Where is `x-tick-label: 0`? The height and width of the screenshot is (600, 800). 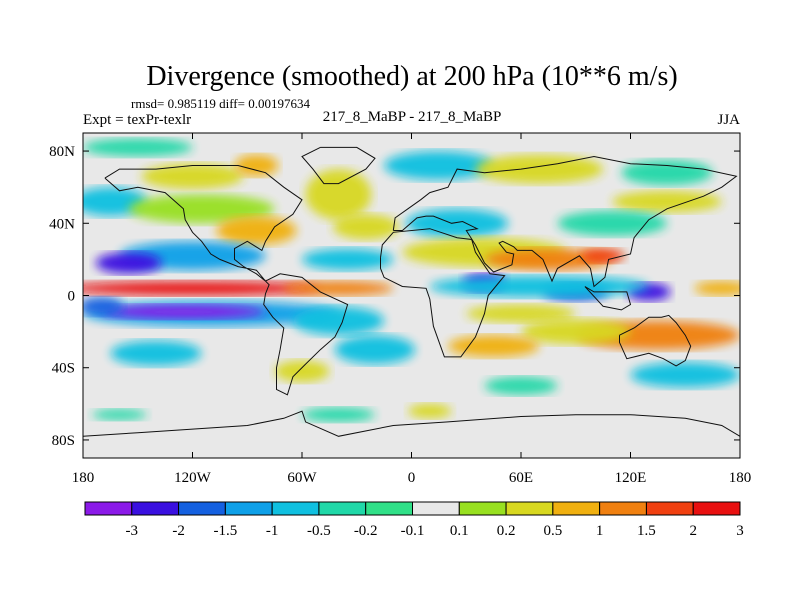
x-tick-label: 0 is located at coordinates (412, 478).